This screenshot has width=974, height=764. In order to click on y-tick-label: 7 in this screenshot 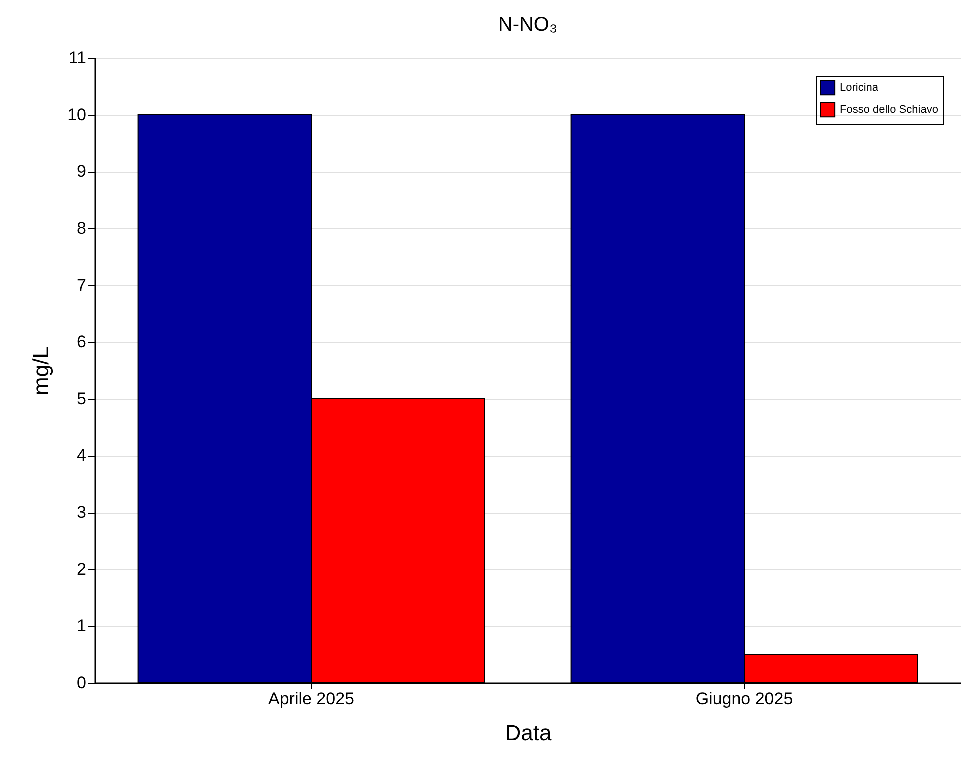, I will do `click(81, 285)`.